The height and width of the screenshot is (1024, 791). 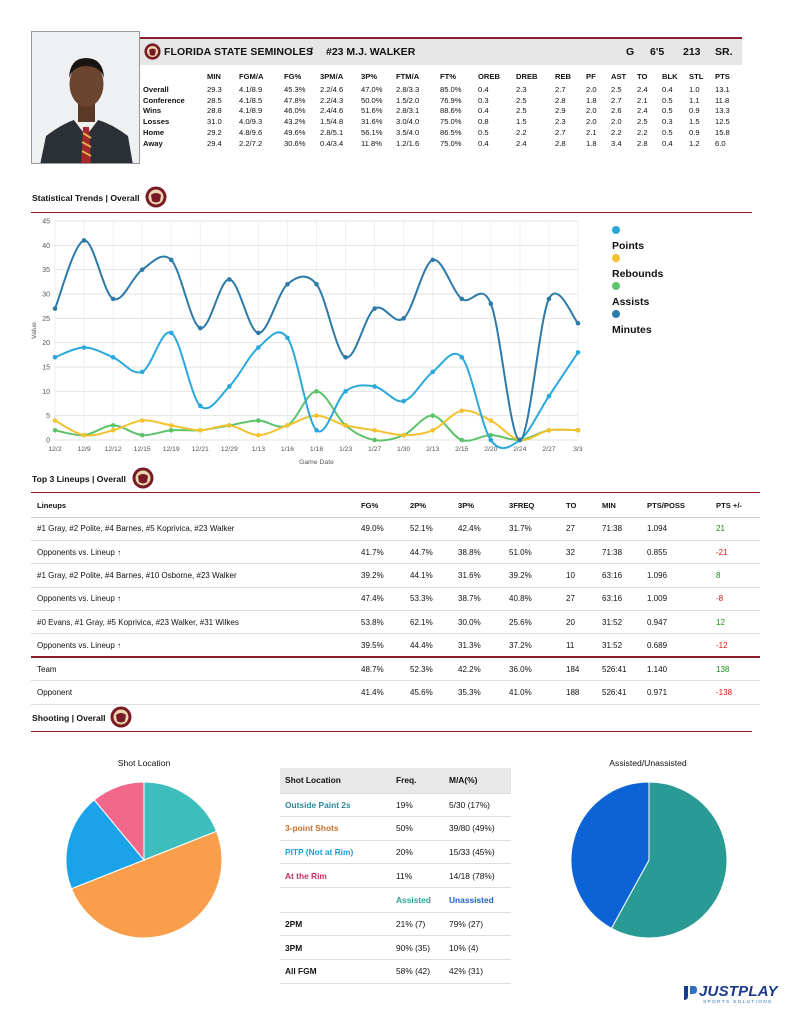 I want to click on lineup-plus-minus: -12, so click(x=738, y=645).